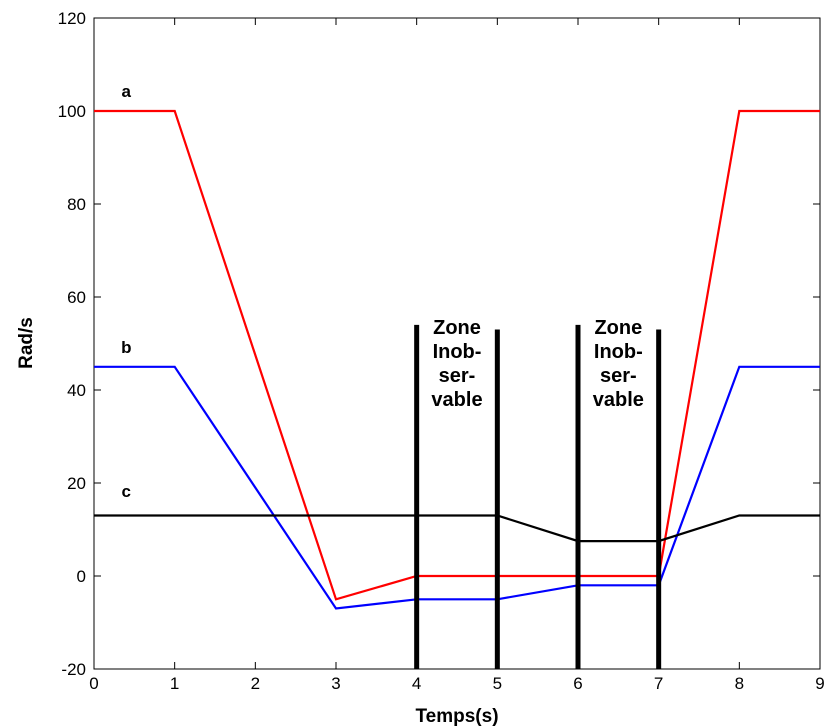 Image resolution: width=826 pixels, height=727 pixels. What do you see at coordinates (658, 683) in the screenshot?
I see `x-tick-label: 7` at bounding box center [658, 683].